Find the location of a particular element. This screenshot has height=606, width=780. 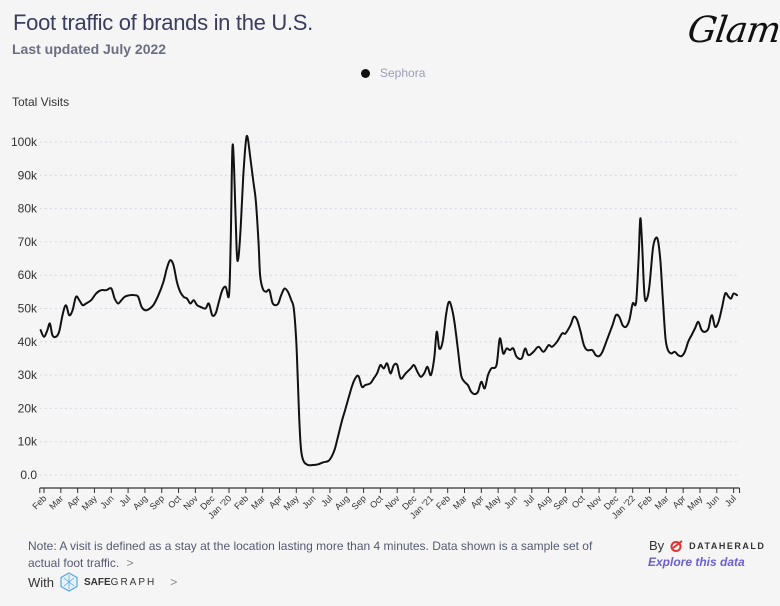

y-tick-label: 100k is located at coordinates (24, 142).